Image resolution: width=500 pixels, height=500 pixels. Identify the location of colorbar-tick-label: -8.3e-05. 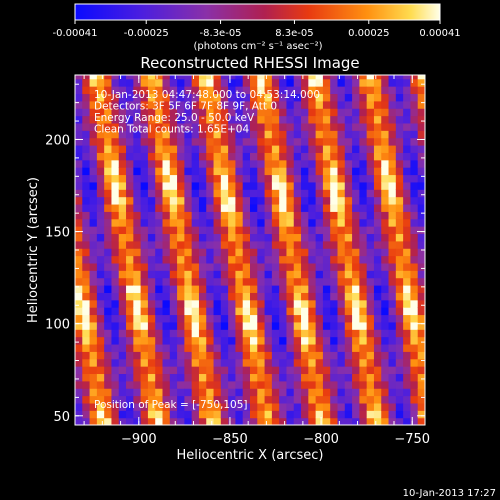
(221, 33).